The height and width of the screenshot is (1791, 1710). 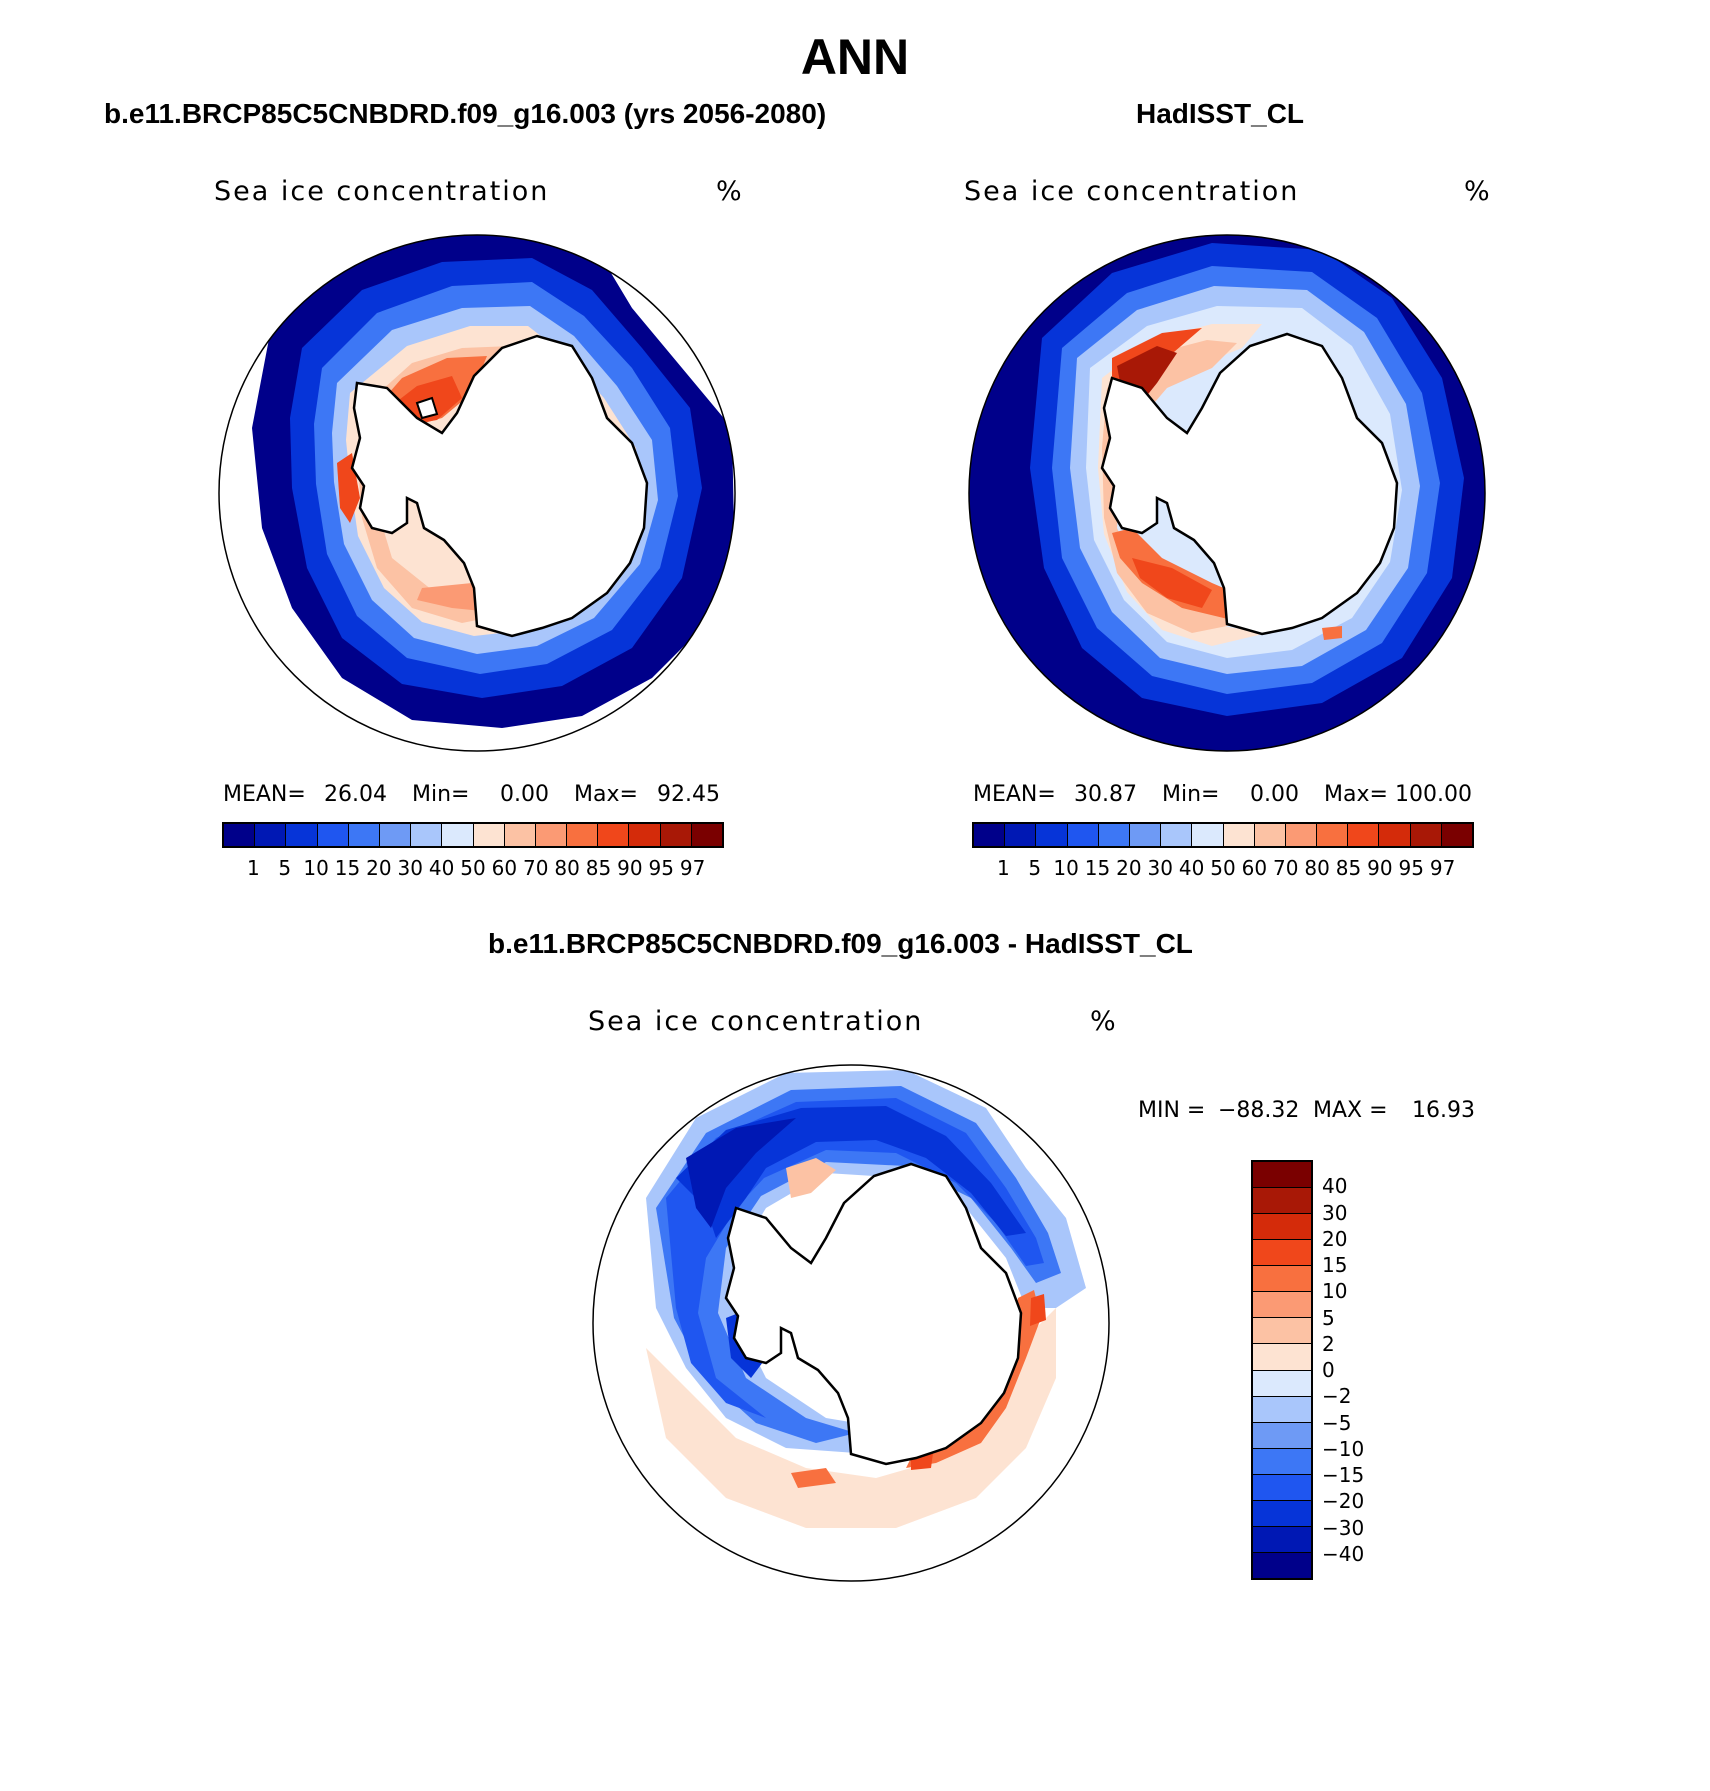 What do you see at coordinates (1014, 794) in the screenshot?
I see `obs-mean-label: MEAN=` at bounding box center [1014, 794].